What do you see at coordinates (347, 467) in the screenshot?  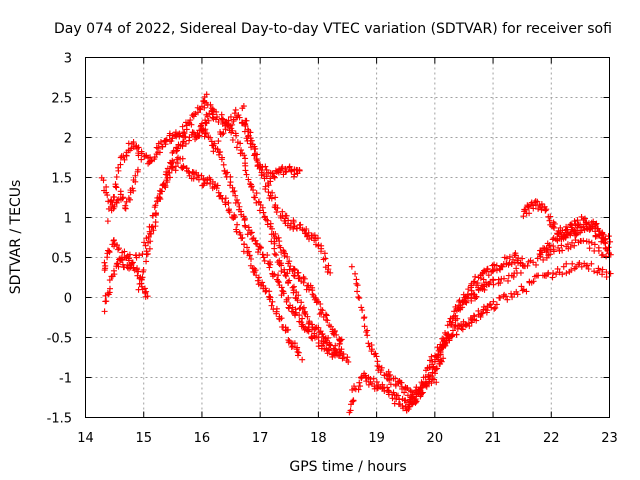 I see `x-axis-label: GPS time / hours` at bounding box center [347, 467].